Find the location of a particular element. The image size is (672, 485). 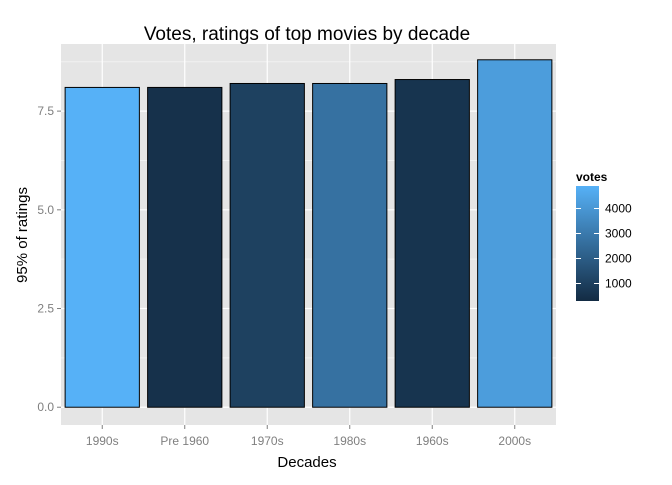

legend-tick-label: 3000 is located at coordinates (618, 234).